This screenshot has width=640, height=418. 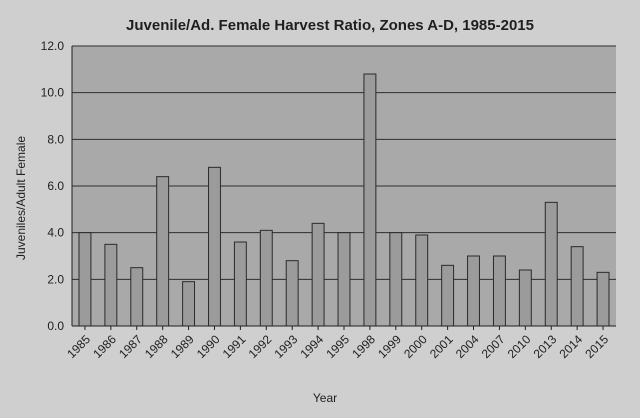 What do you see at coordinates (448, 295) in the screenshot?
I see `bar-2001` at bounding box center [448, 295].